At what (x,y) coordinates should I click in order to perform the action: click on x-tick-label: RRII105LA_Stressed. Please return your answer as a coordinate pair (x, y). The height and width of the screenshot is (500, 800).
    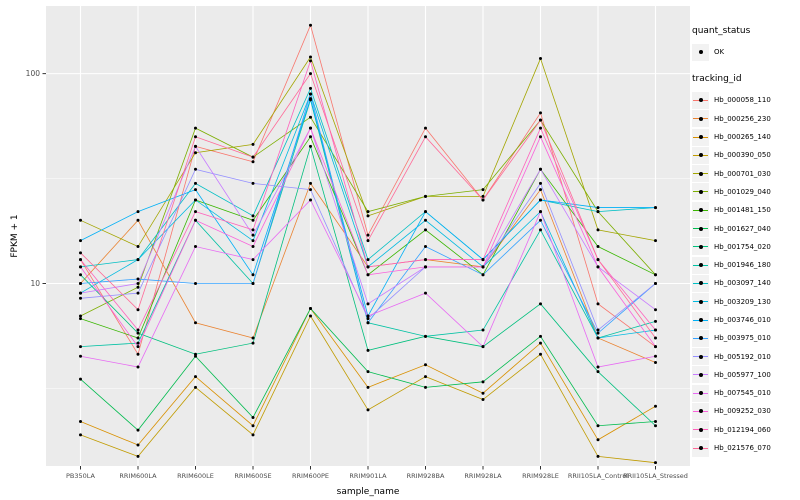
    Looking at the image, I should click on (655, 476).